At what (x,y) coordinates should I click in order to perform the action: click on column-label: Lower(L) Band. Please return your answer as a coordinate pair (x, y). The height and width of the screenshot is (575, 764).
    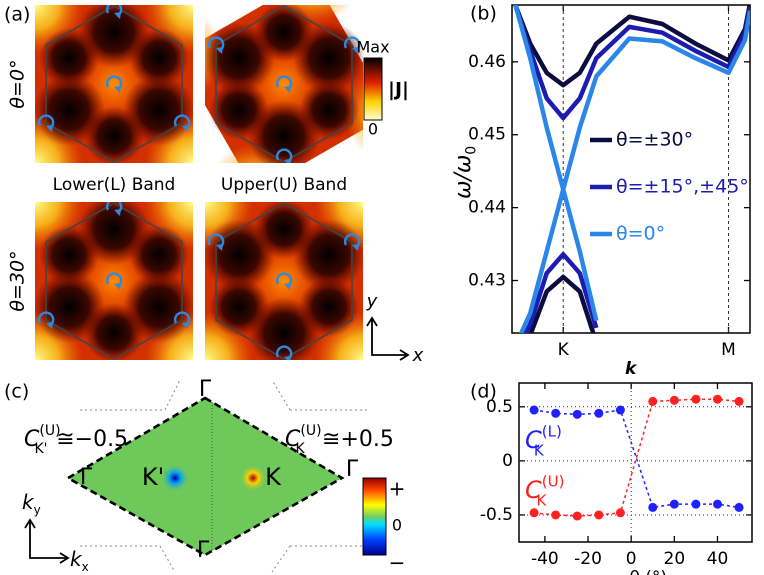
    Looking at the image, I should click on (114, 185).